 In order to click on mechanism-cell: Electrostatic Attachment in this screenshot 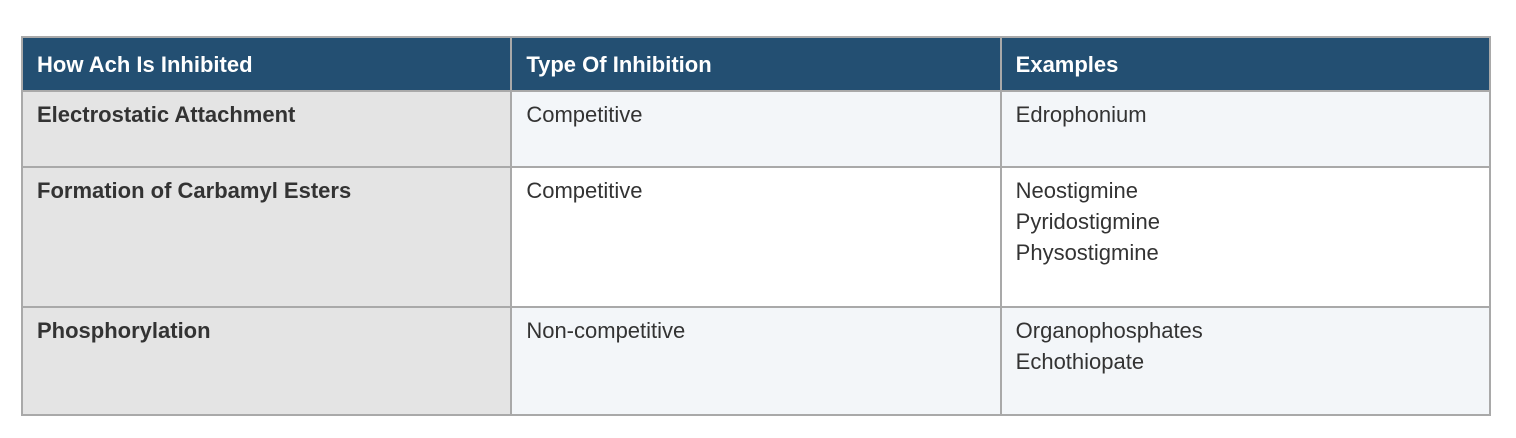, I will do `click(266, 129)`.